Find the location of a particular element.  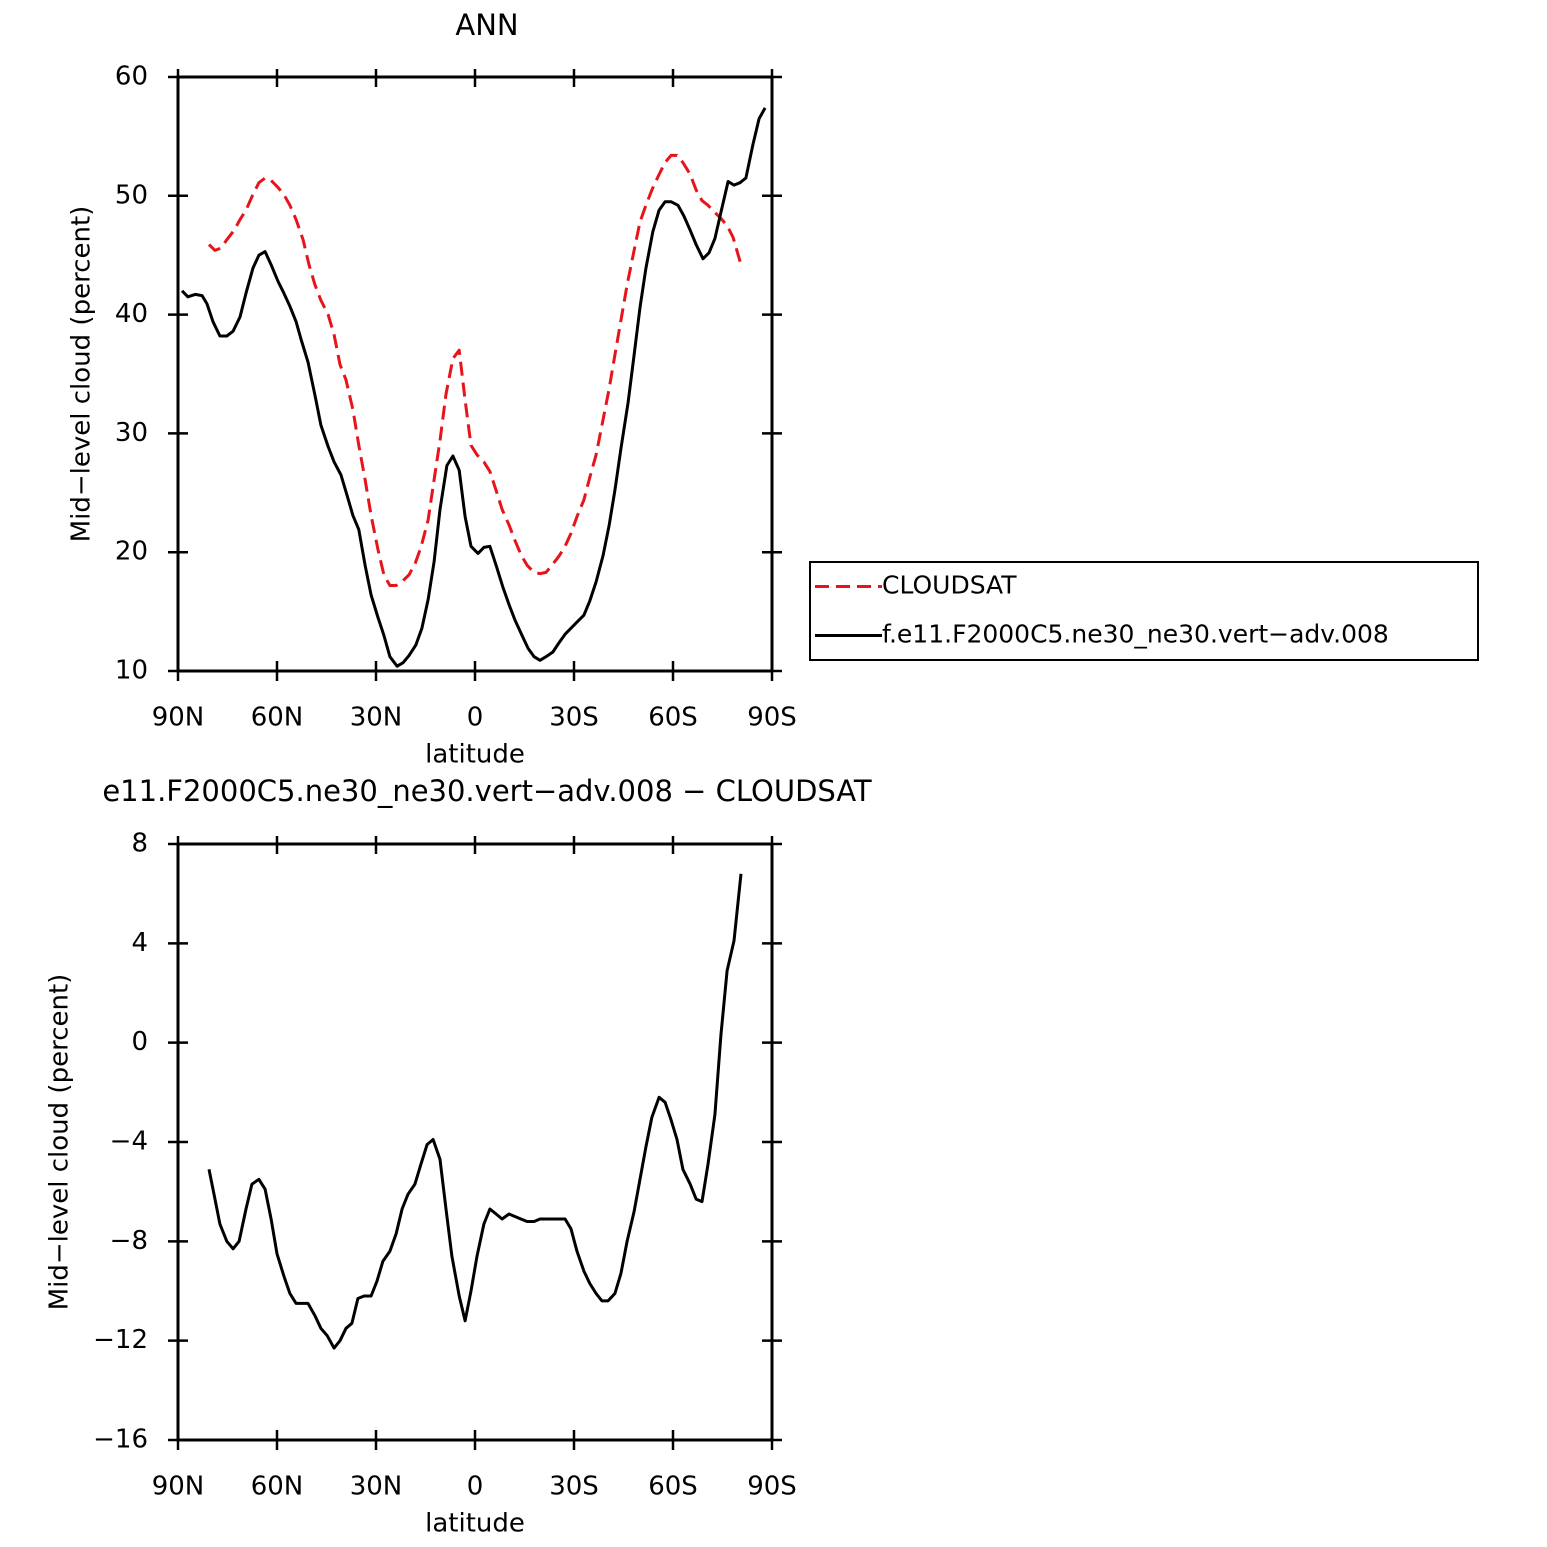

y-tick-label: 8 is located at coordinates (139, 844).